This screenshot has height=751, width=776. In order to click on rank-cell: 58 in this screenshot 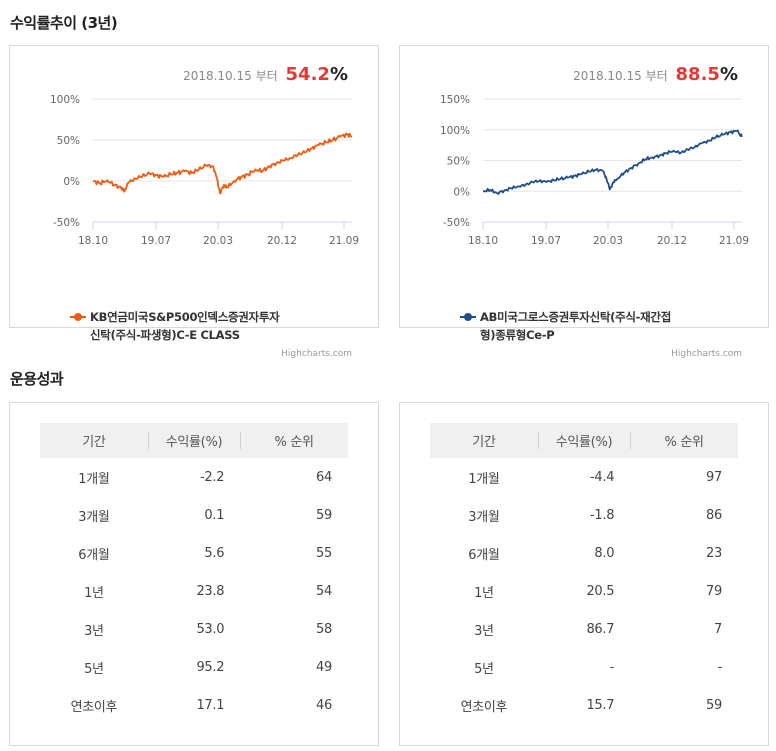, I will do `click(324, 629)`.